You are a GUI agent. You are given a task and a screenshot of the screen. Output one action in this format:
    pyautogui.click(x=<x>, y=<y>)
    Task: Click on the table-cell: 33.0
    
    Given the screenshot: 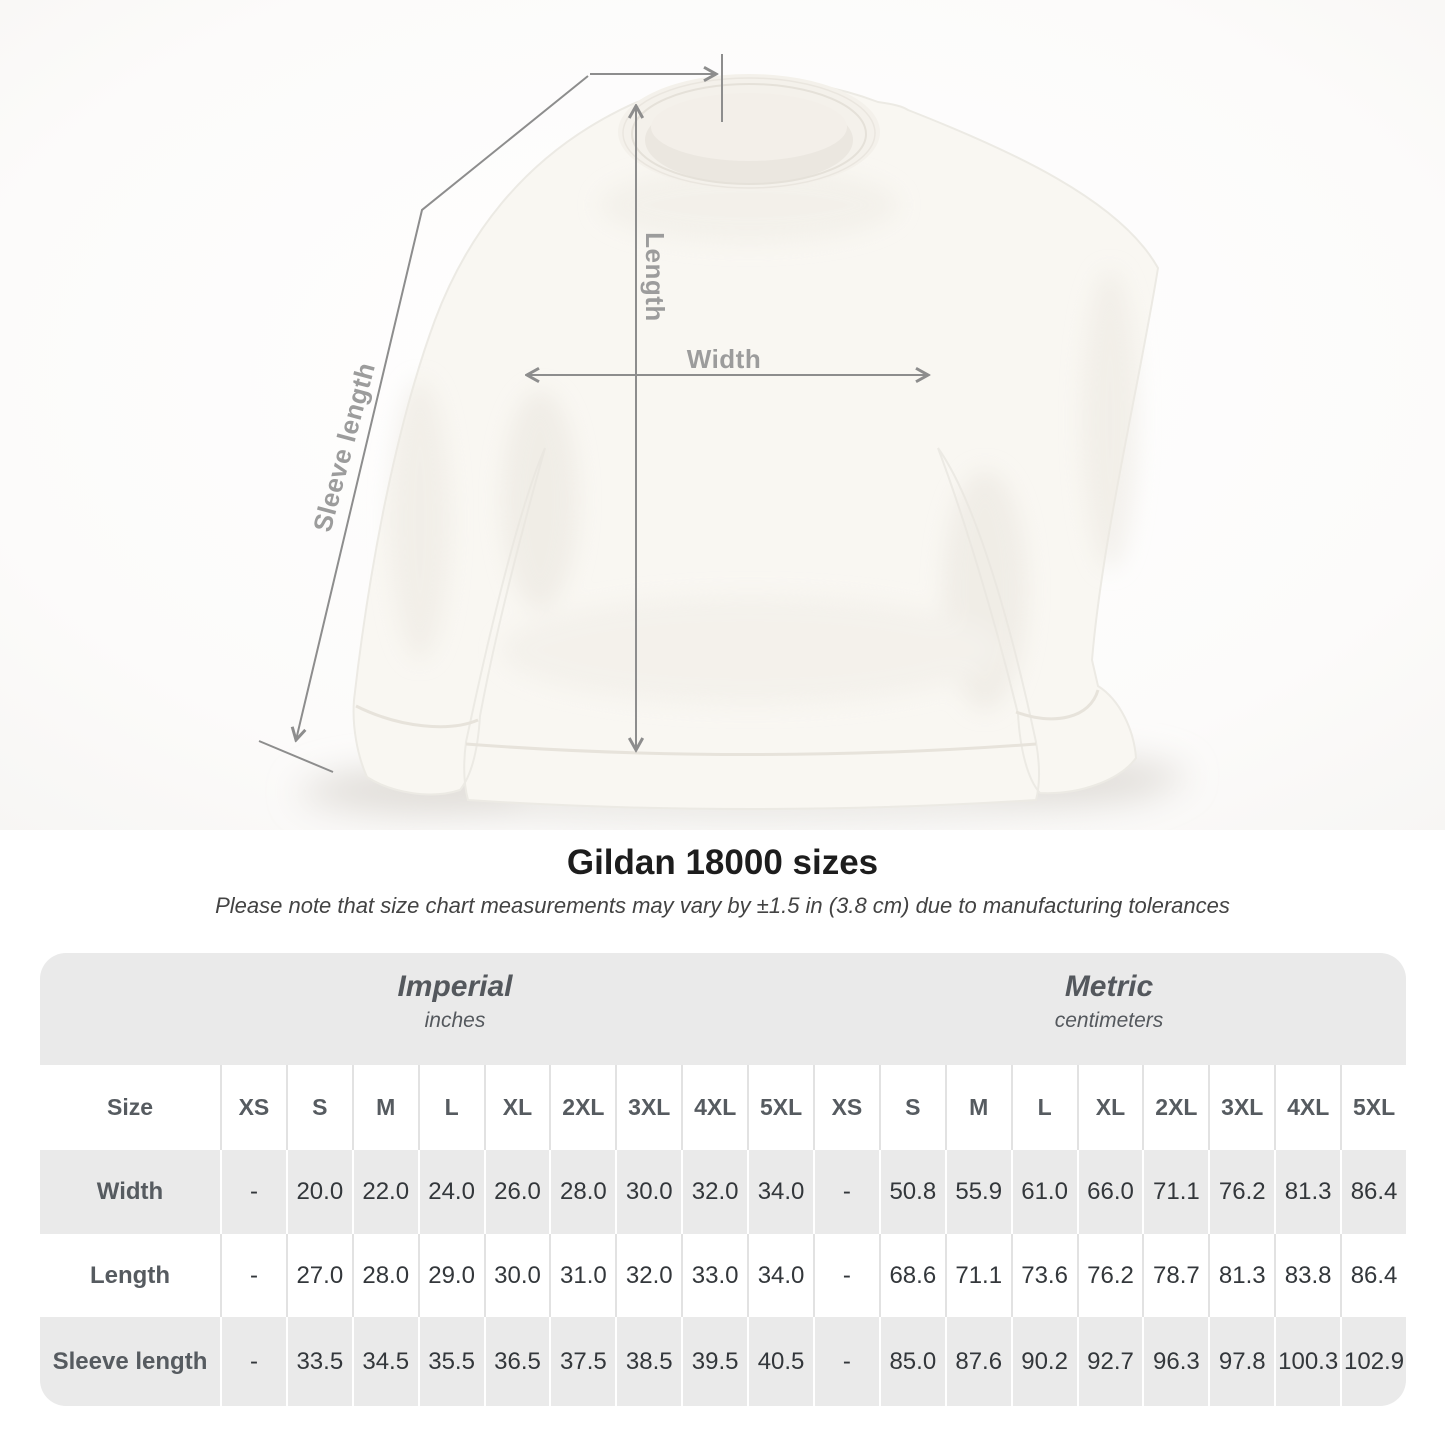 What is the action you would take?
    pyautogui.click(x=714, y=1275)
    